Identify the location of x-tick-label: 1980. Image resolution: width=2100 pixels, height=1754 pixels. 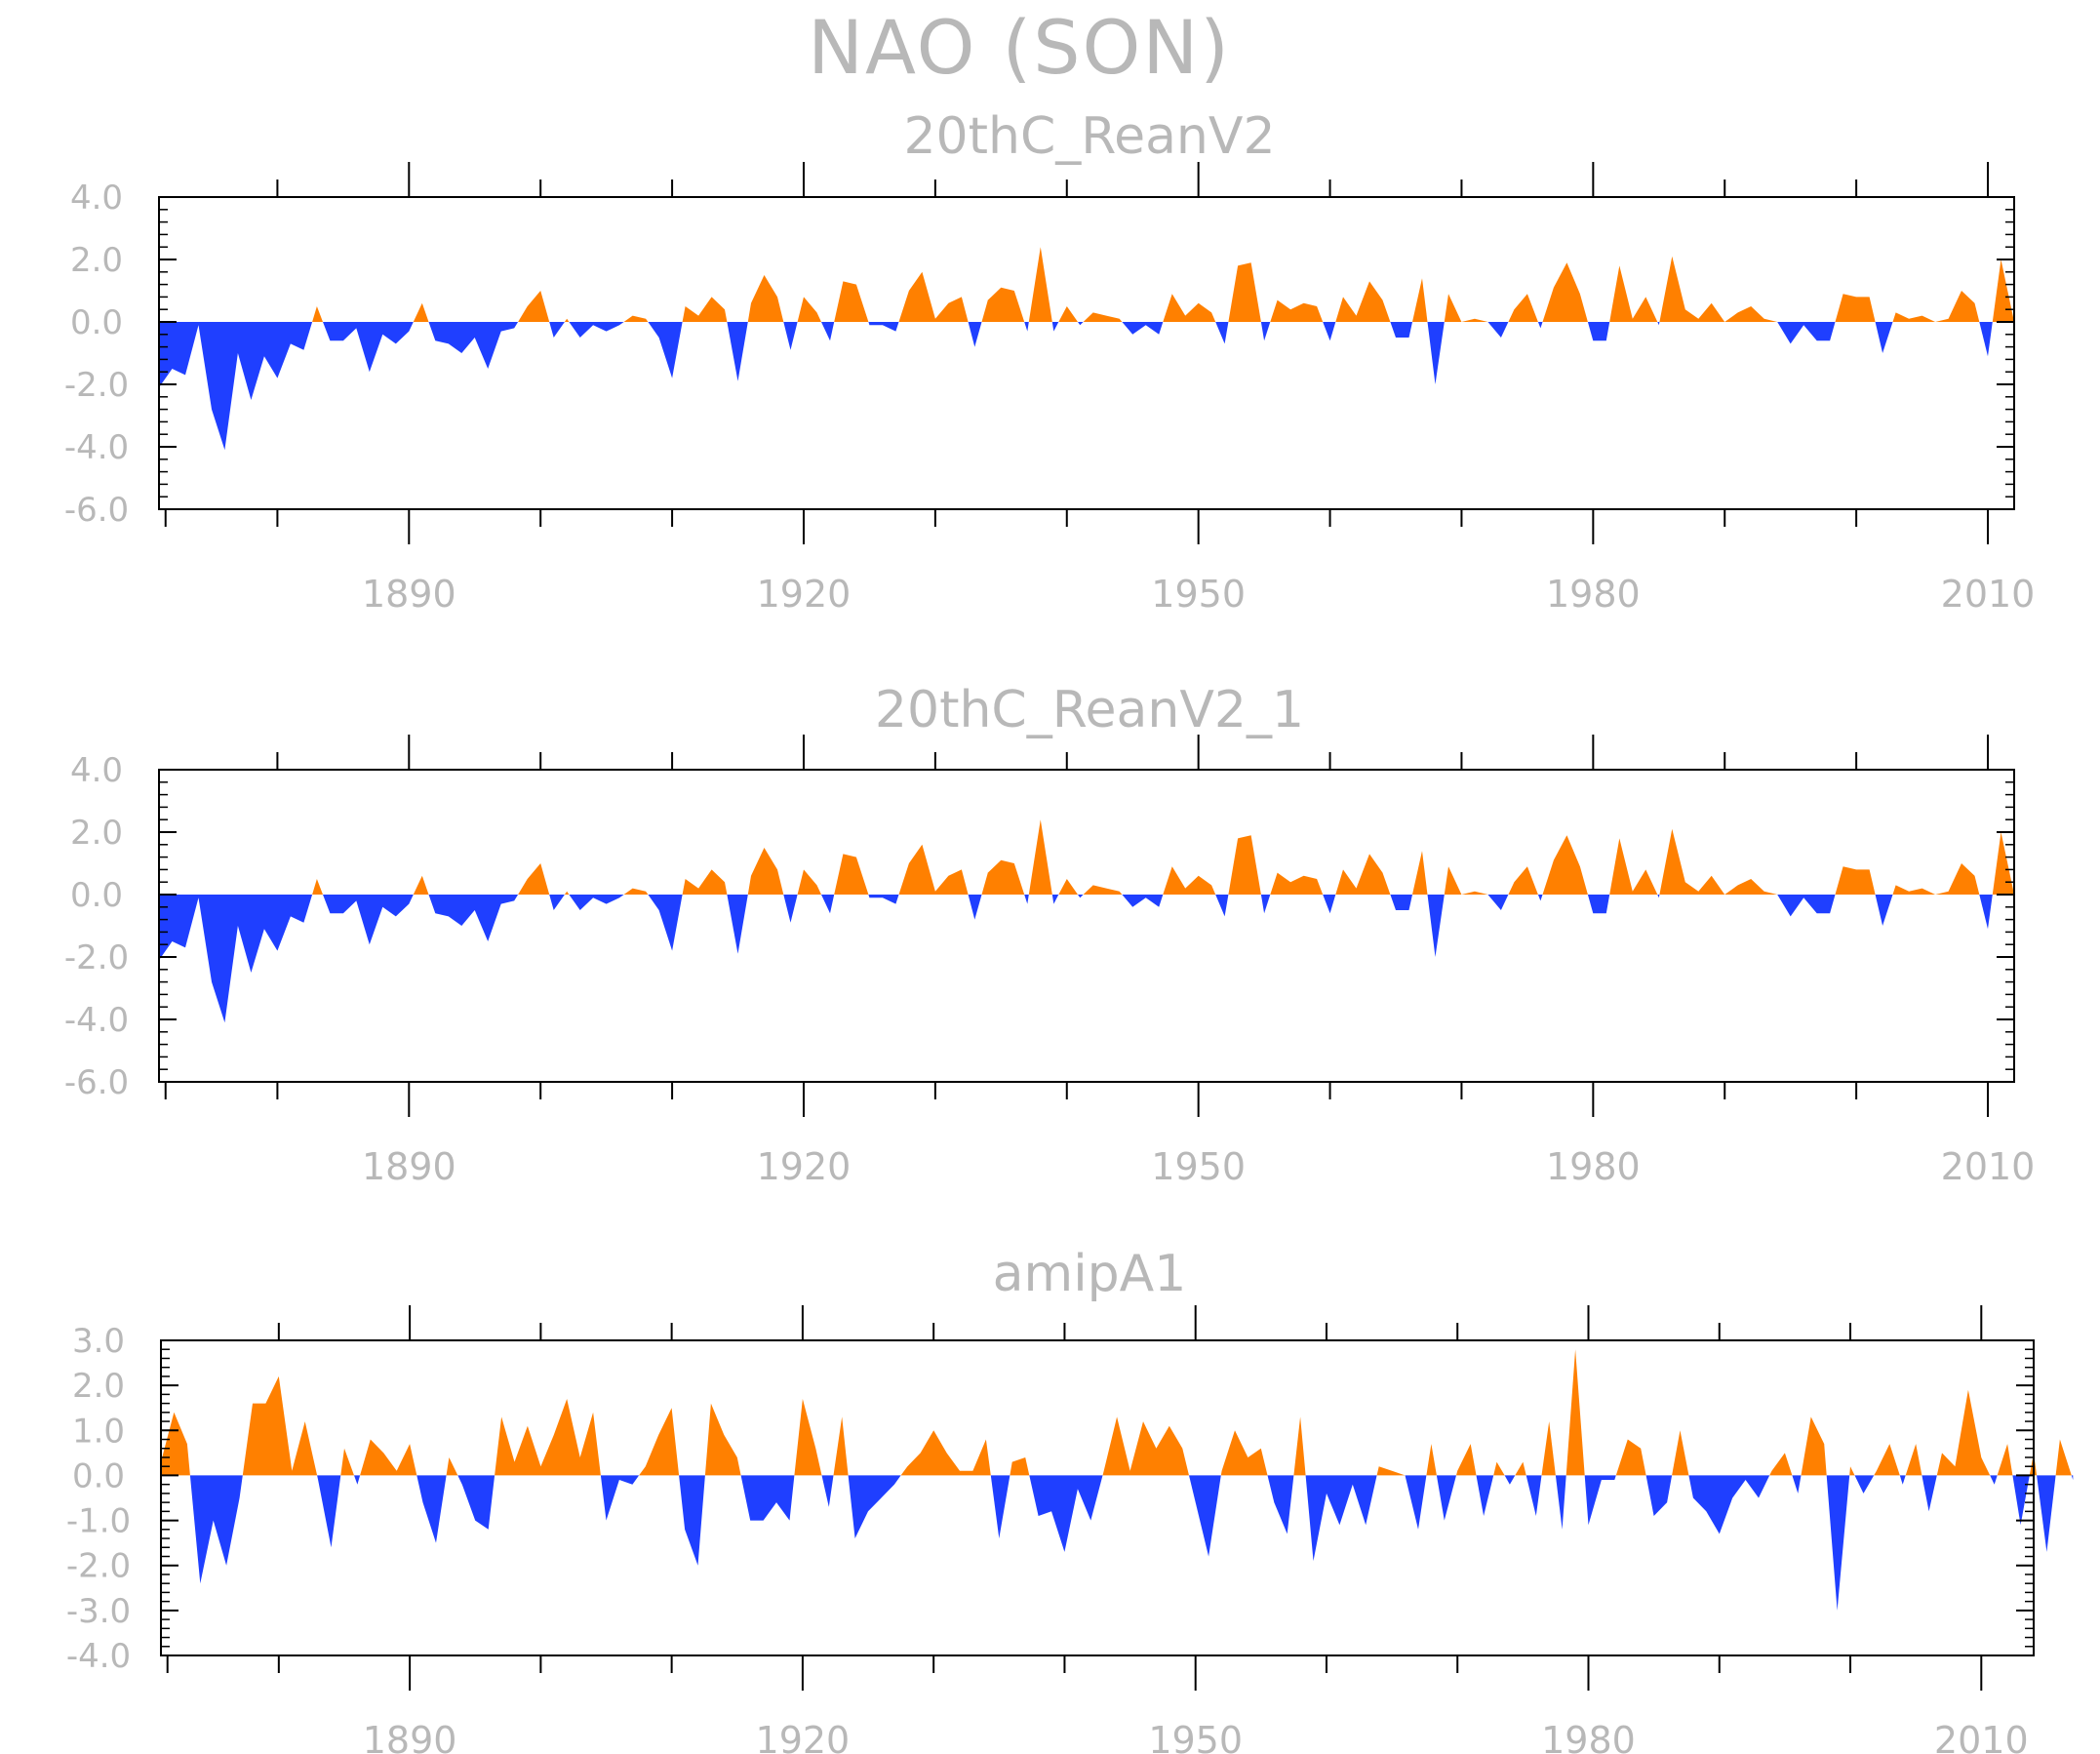
(1593, 1166).